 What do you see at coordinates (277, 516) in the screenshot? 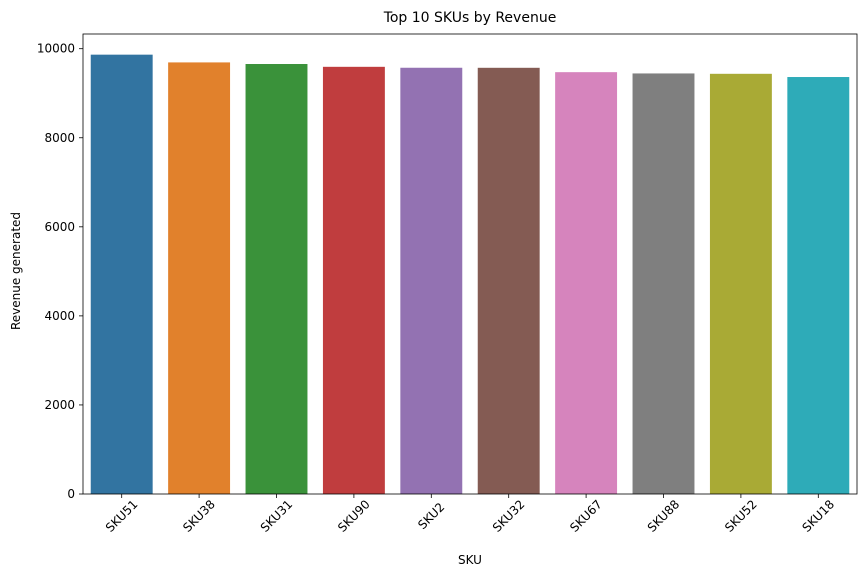
I see `x-tick-label: SKU31` at bounding box center [277, 516].